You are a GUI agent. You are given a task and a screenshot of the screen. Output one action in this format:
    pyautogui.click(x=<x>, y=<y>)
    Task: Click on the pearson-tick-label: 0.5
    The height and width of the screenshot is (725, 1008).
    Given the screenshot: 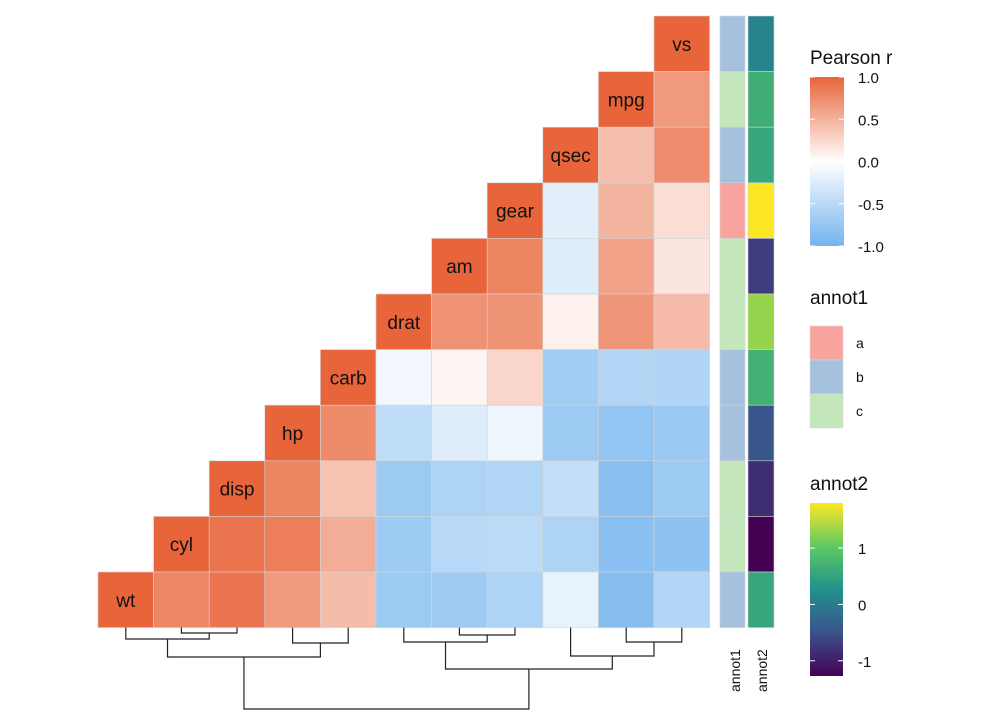 What is the action you would take?
    pyautogui.click(x=868, y=120)
    